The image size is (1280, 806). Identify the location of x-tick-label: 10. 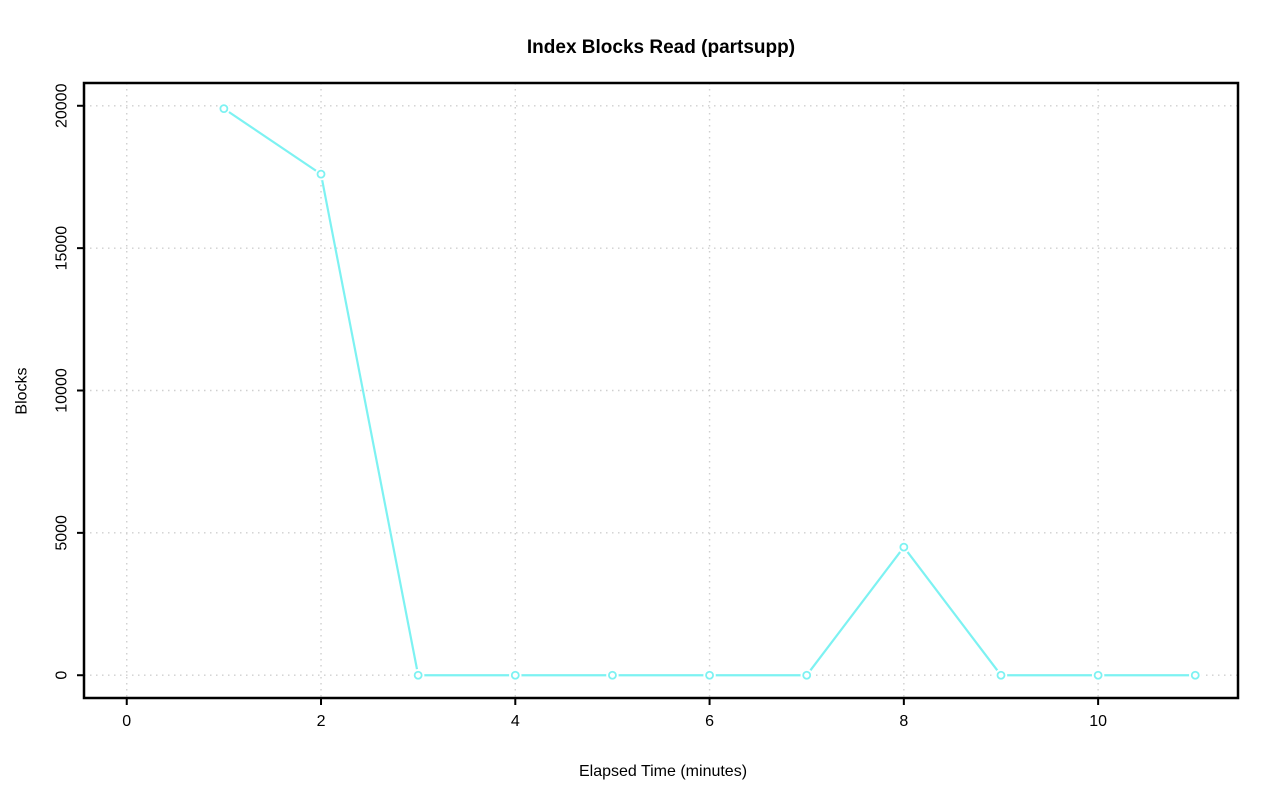
(1098, 721).